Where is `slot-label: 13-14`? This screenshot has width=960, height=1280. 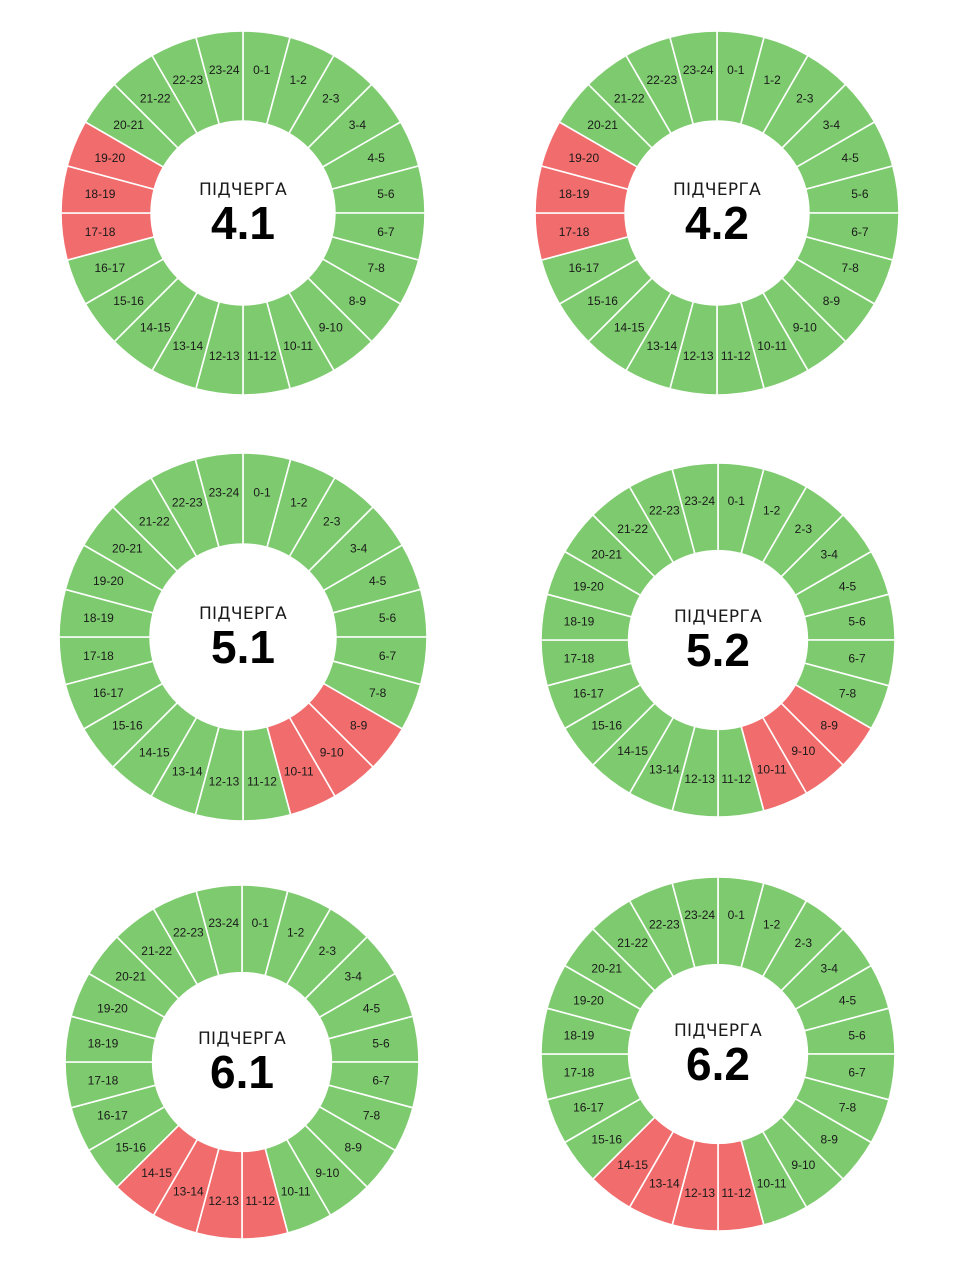
slot-label: 13-14 is located at coordinates (664, 1184).